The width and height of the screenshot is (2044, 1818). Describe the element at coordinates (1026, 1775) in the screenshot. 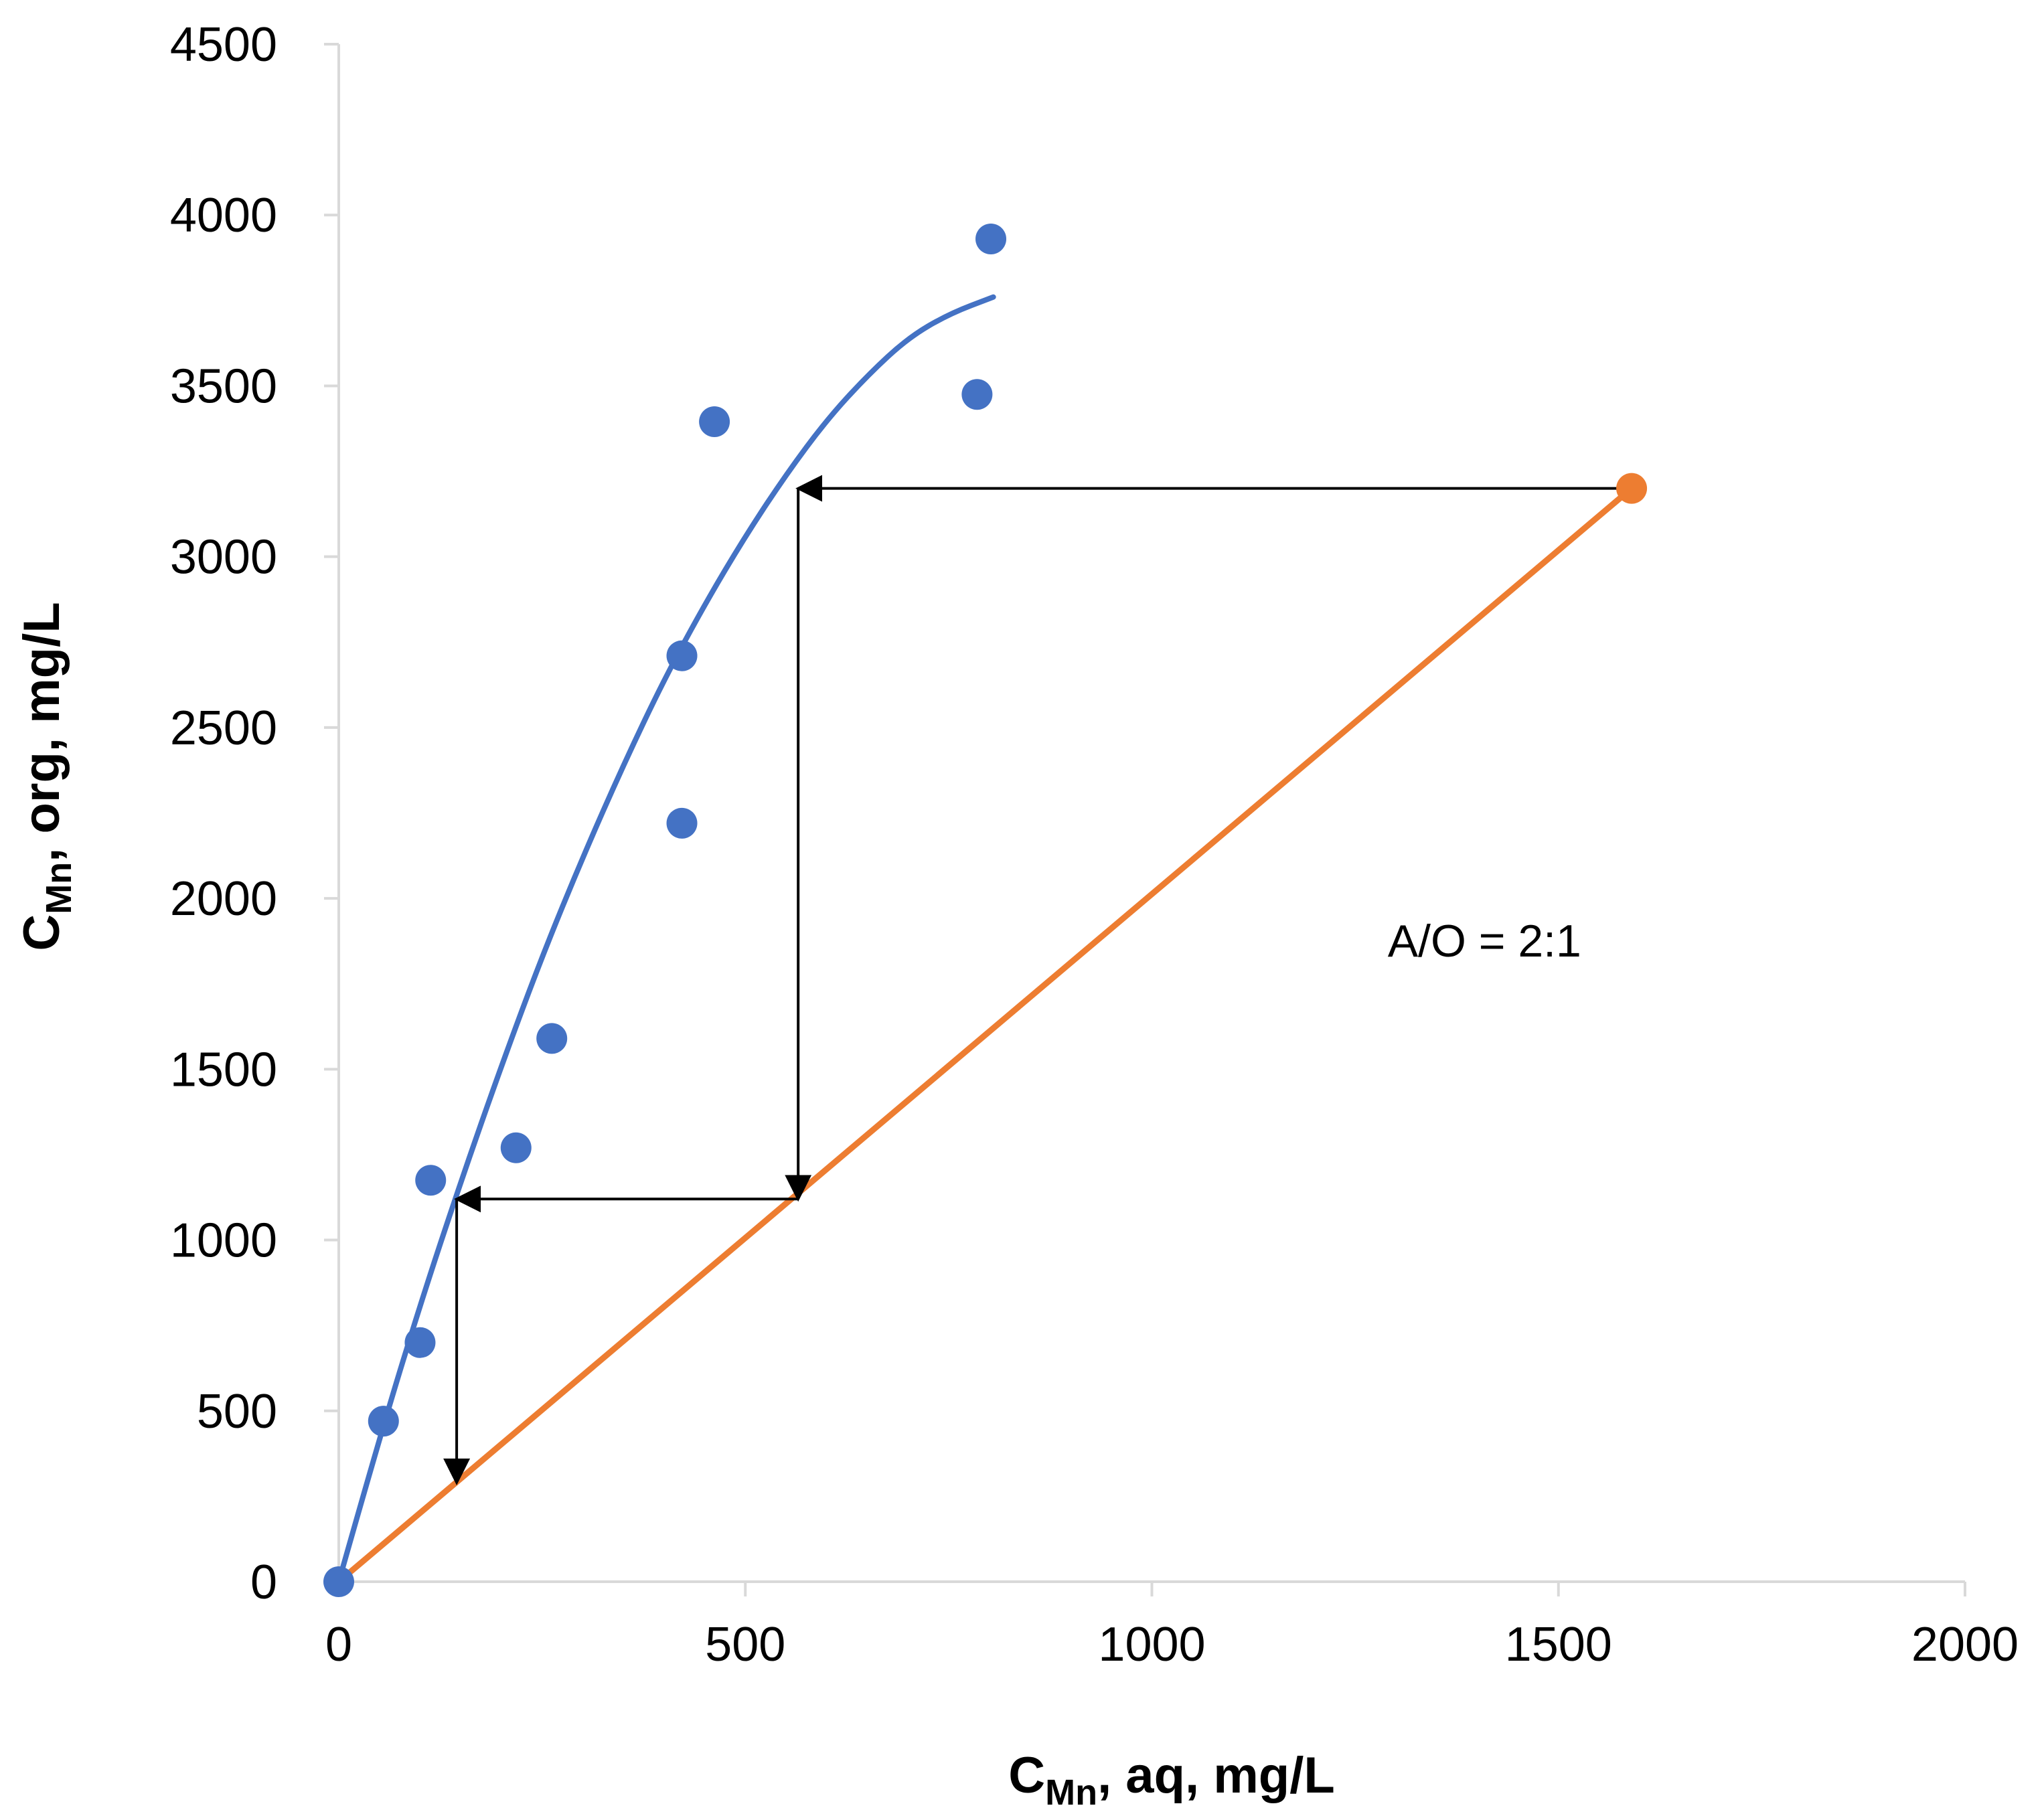

I see `x-axis-title-main: C` at that location.